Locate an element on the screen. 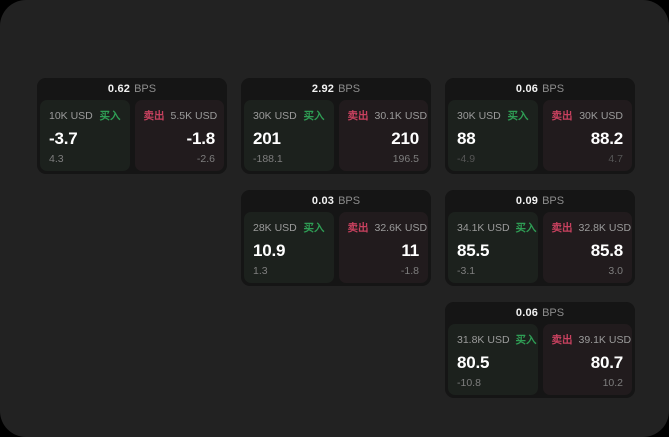 The width and height of the screenshot is (669, 437). buy-price: 201 is located at coordinates (267, 138).